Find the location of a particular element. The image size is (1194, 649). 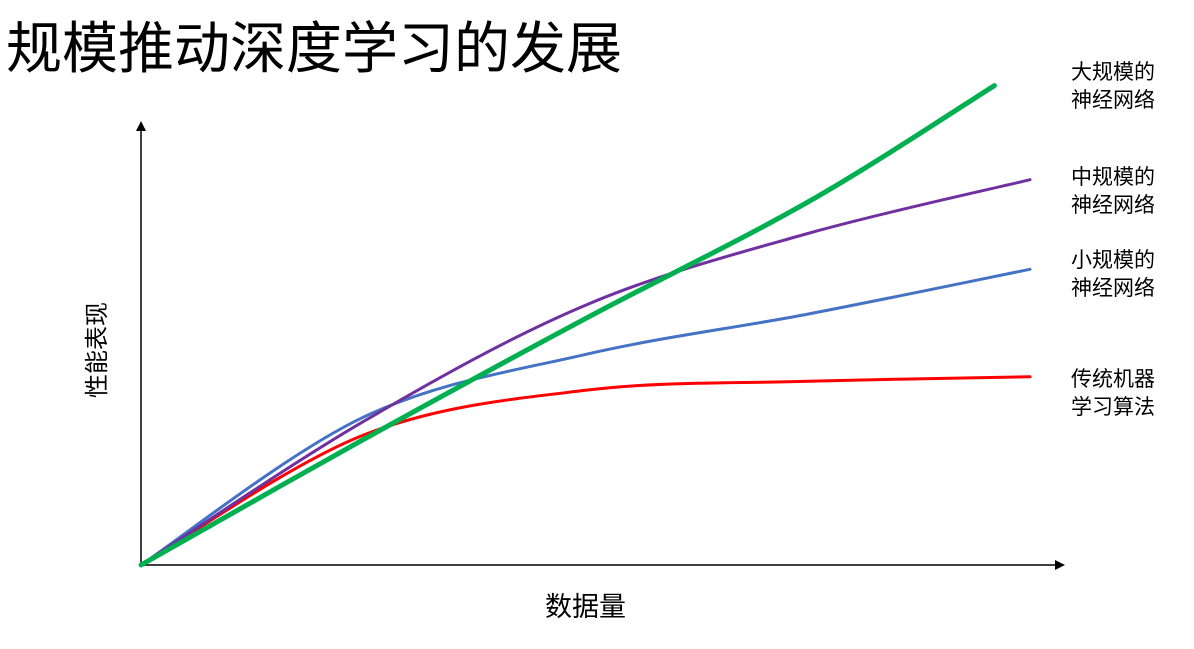

legend-label-line: 中规模的 is located at coordinates (1113, 177).